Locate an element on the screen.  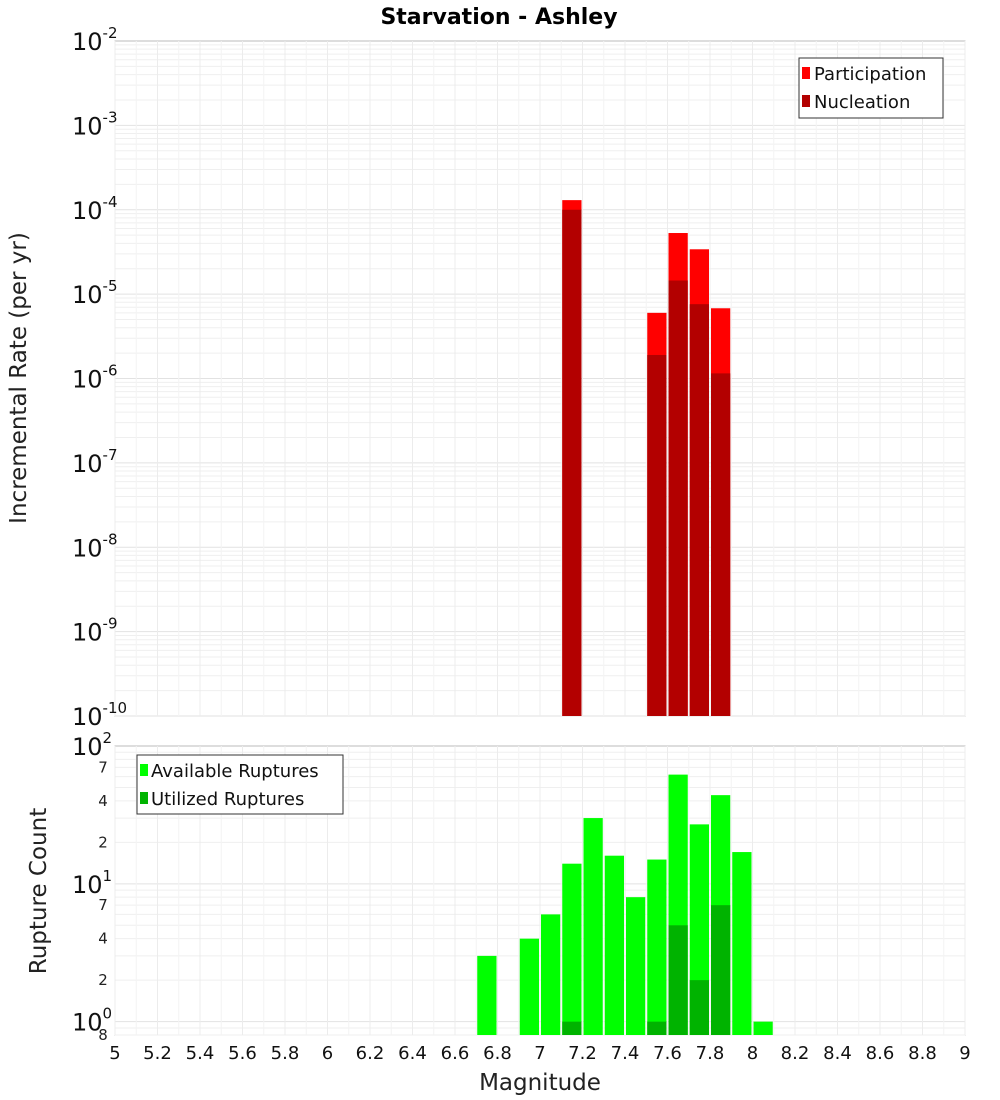
top-bars is located at coordinates (646, 458).